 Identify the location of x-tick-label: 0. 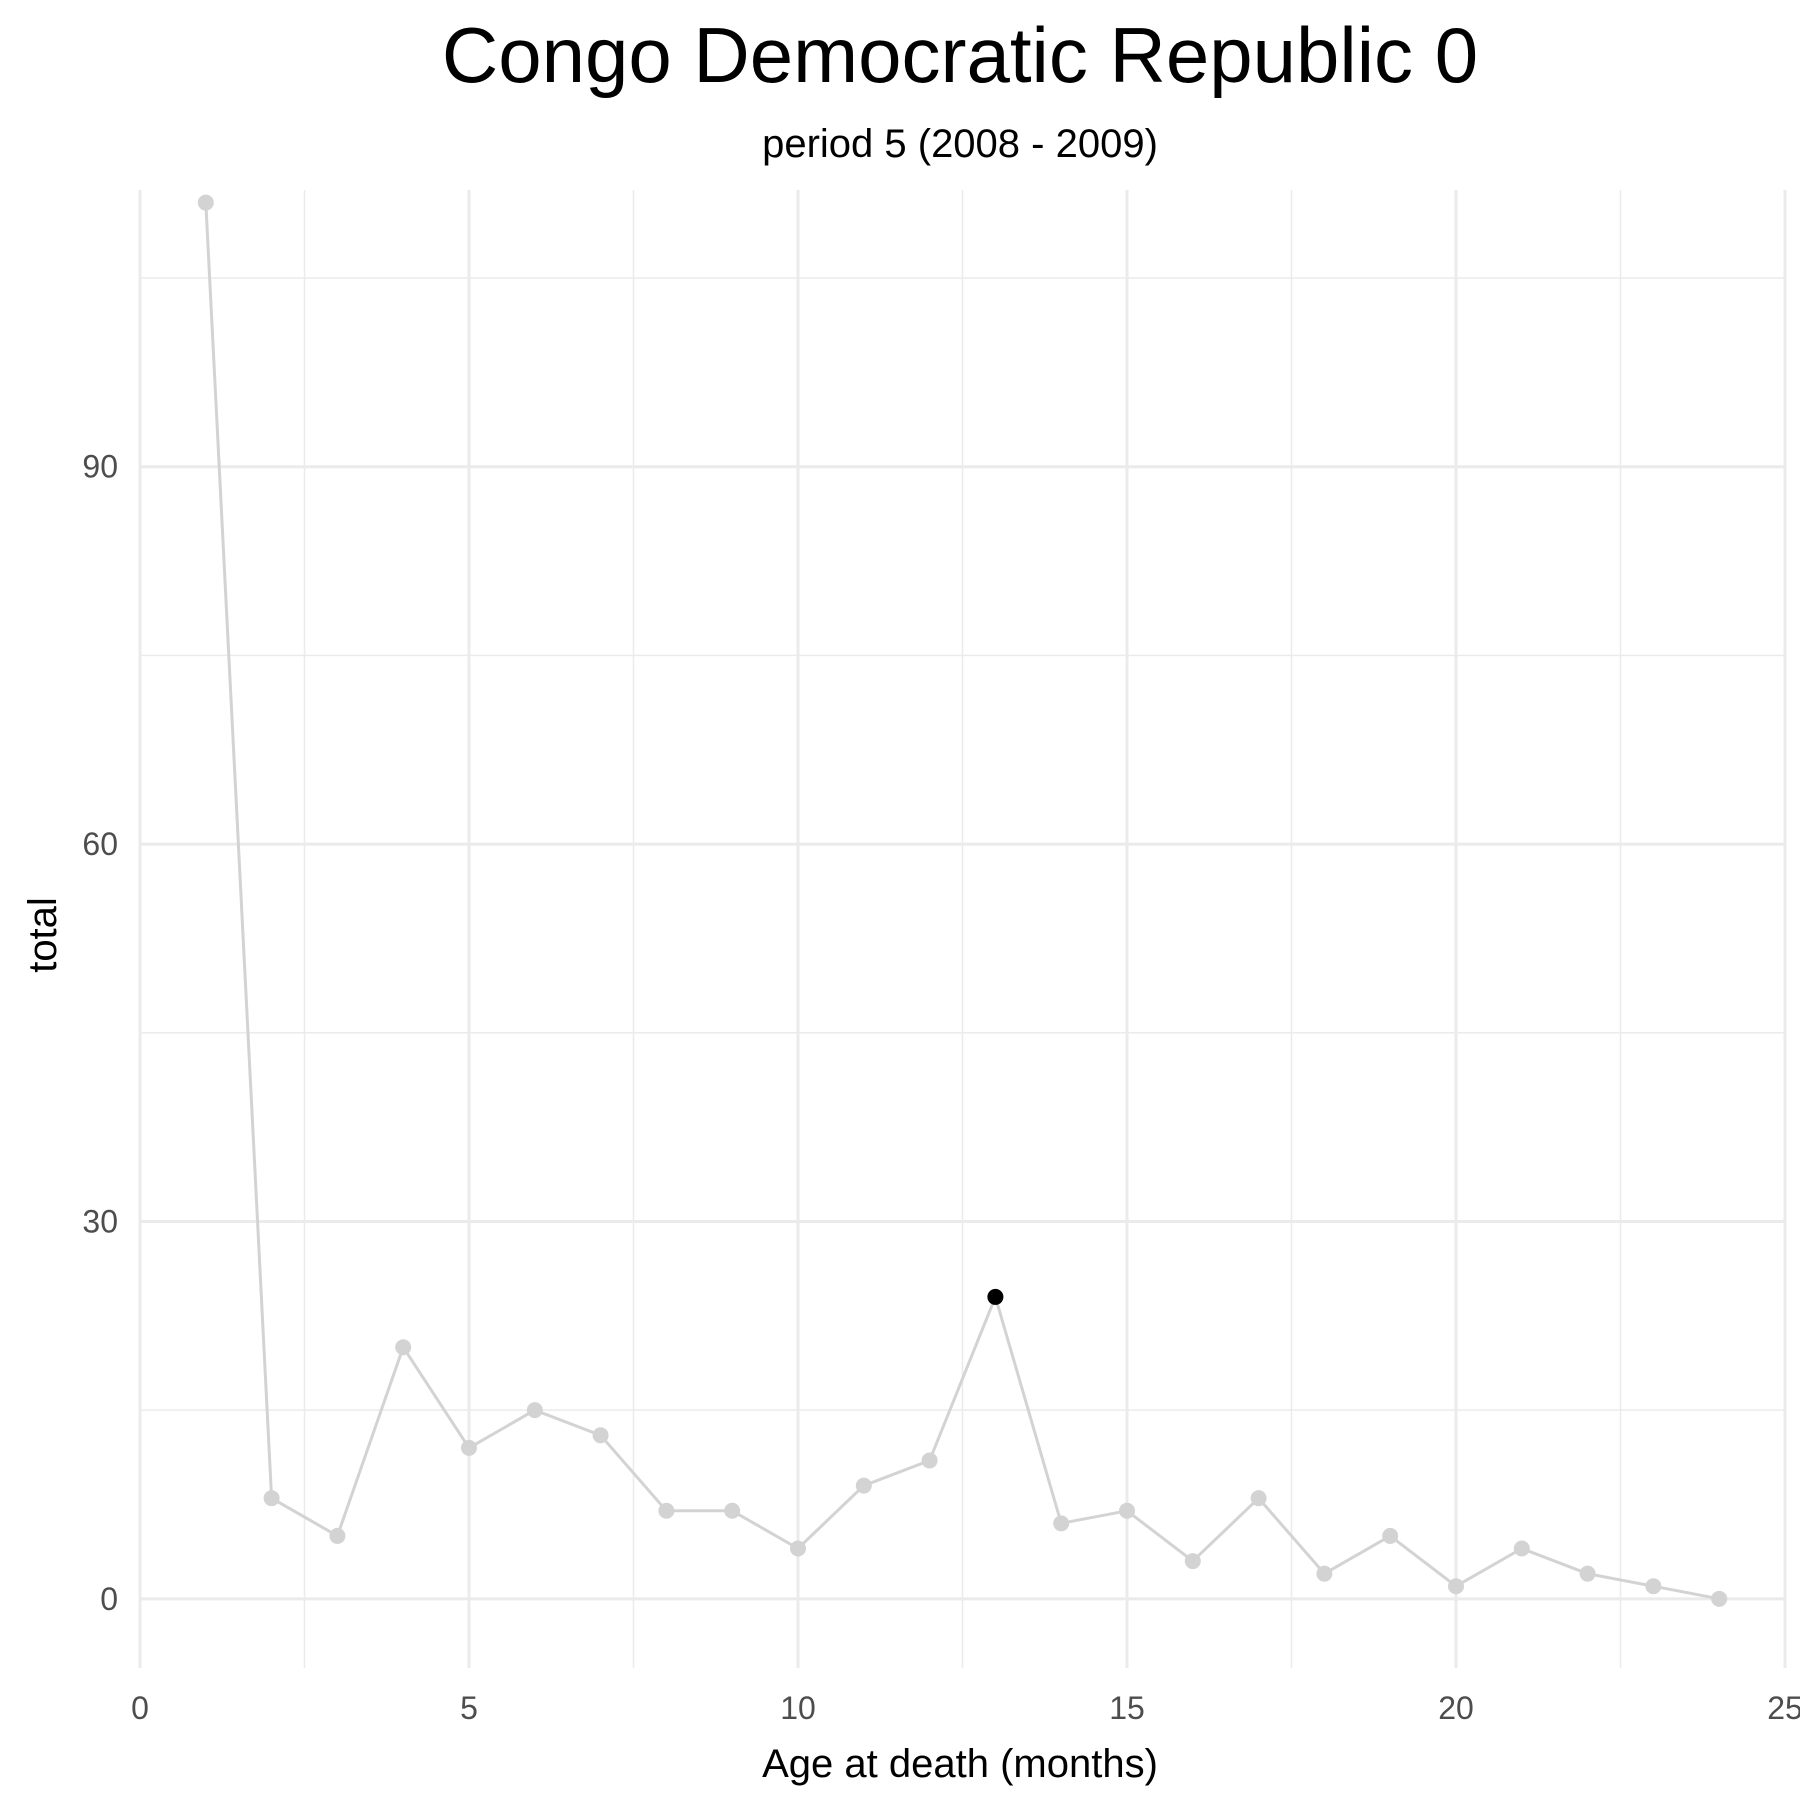
(140, 1708).